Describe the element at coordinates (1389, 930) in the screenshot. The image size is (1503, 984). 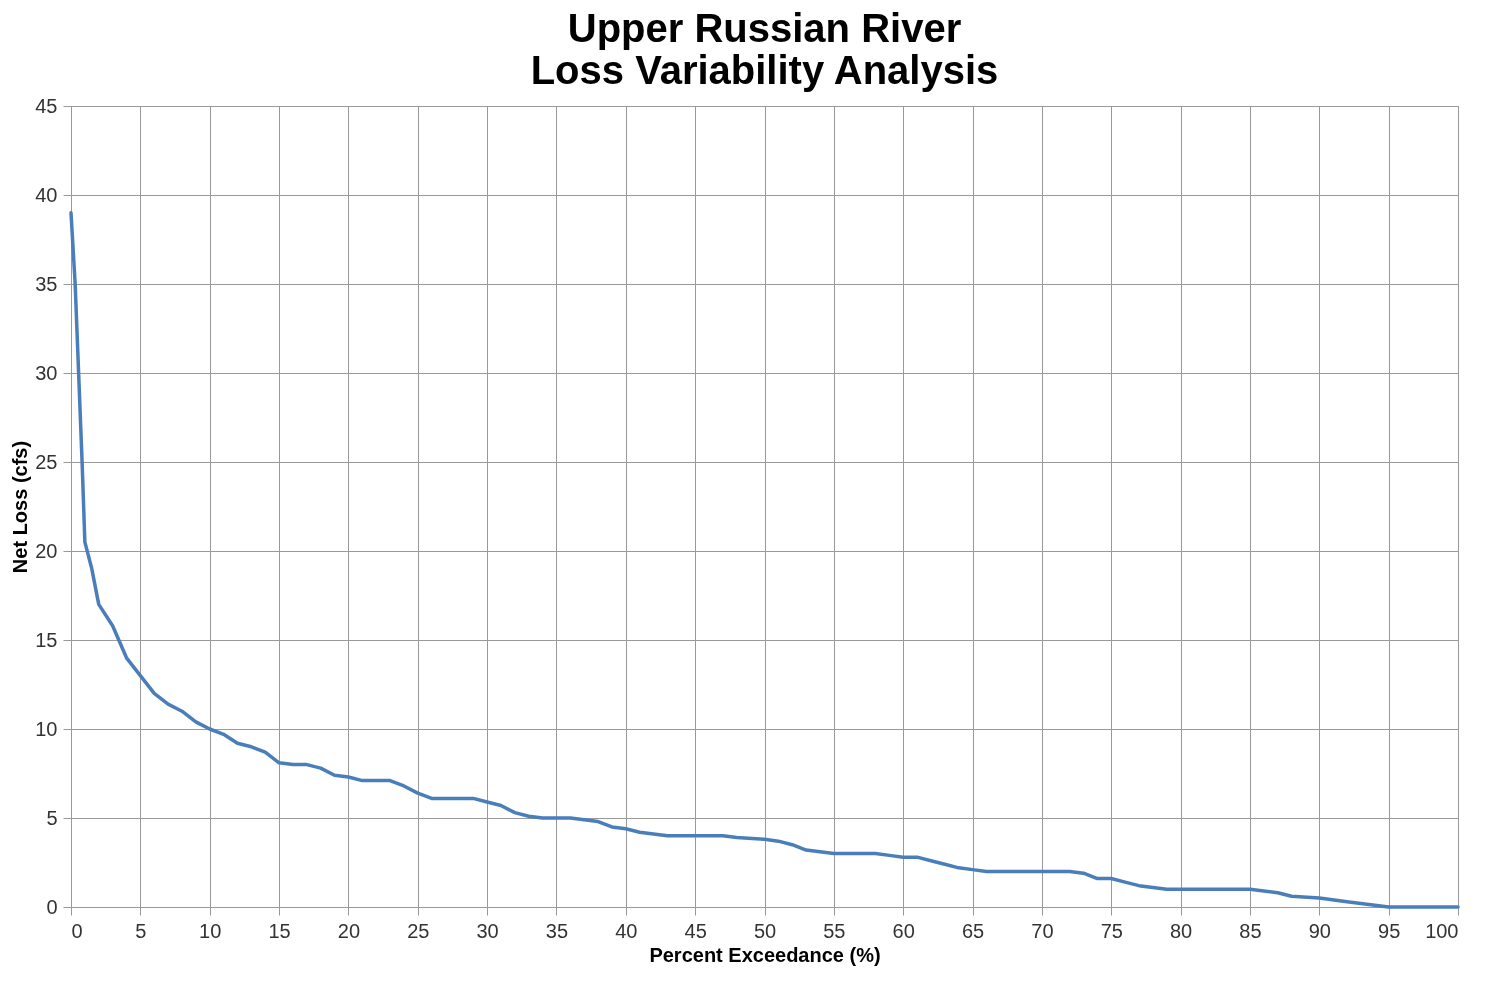
I see `x-tick-label: 95` at that location.